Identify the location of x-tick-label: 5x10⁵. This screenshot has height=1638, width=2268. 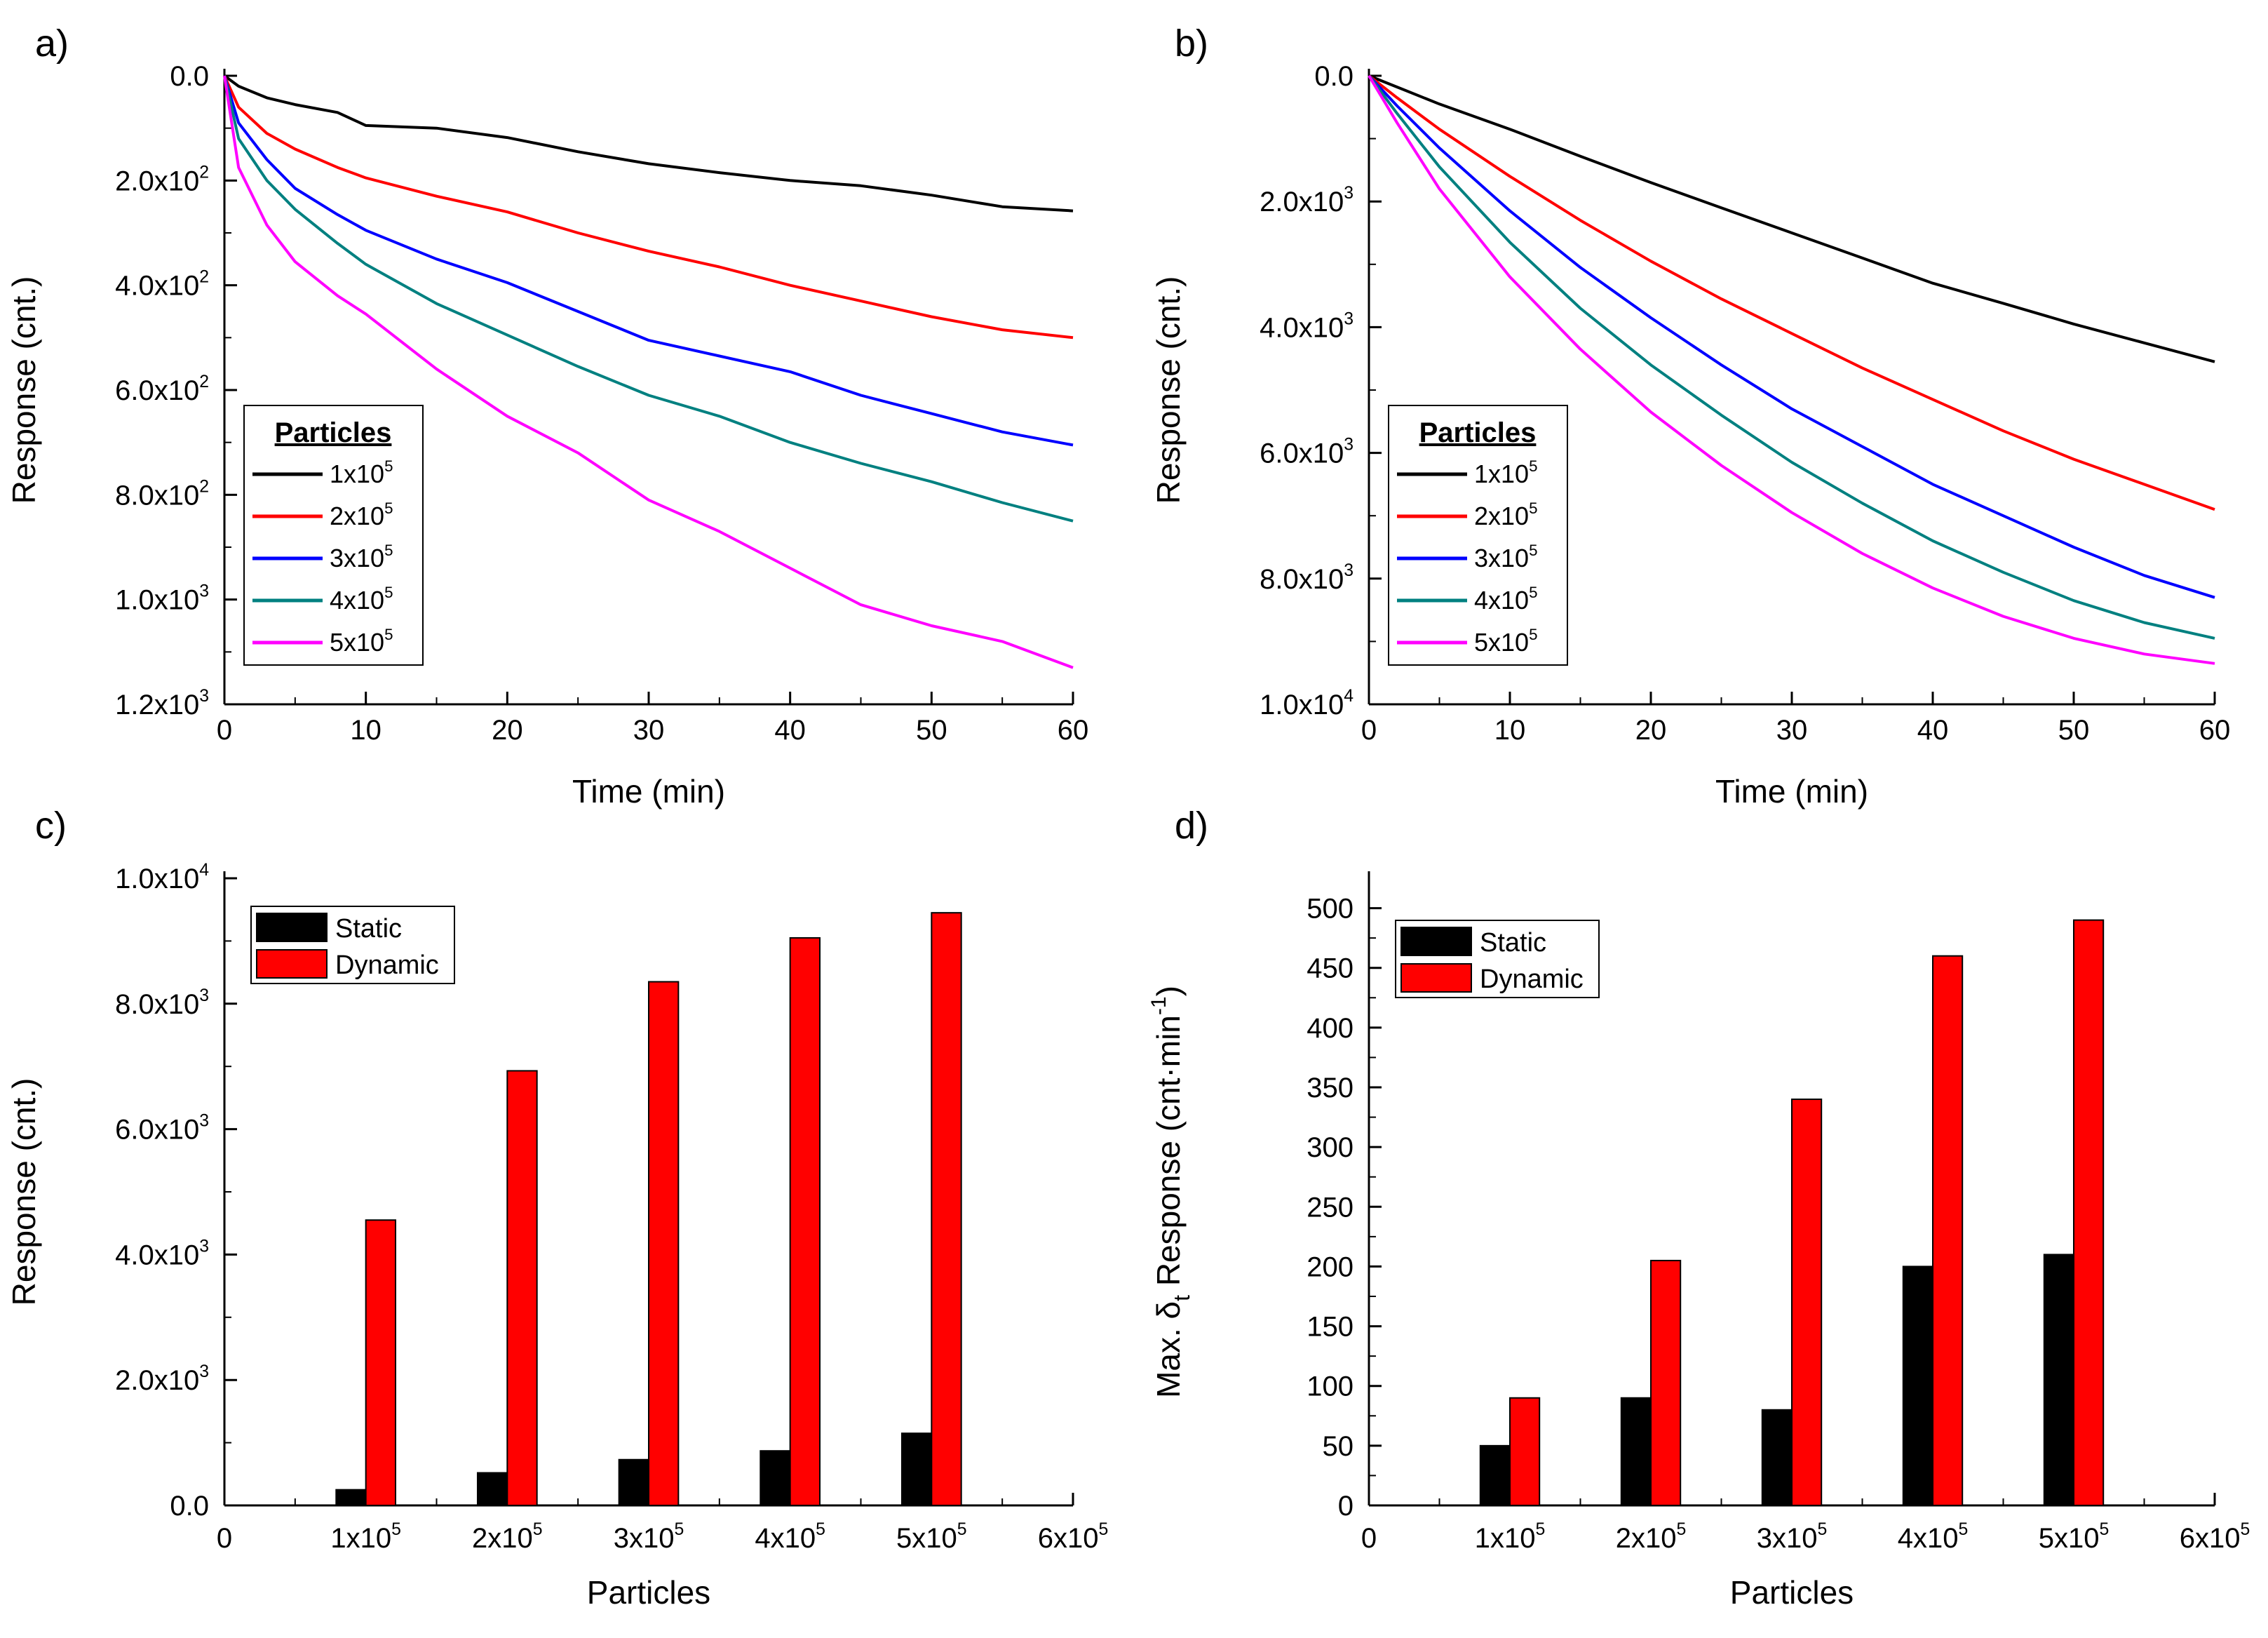
(931, 1537).